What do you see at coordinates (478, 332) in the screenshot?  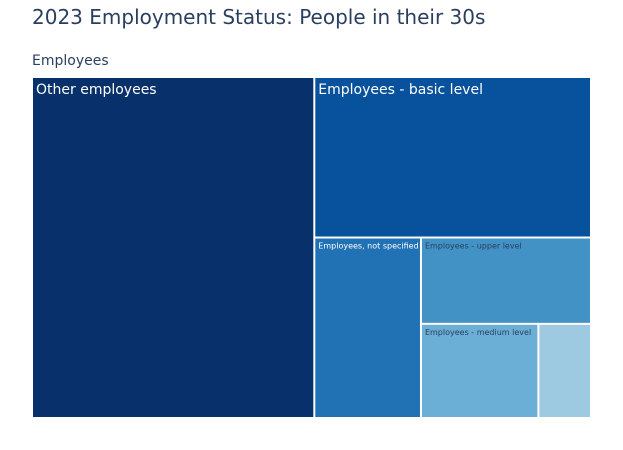 I see `treemap-tile-label: Employees - medium level` at bounding box center [478, 332].